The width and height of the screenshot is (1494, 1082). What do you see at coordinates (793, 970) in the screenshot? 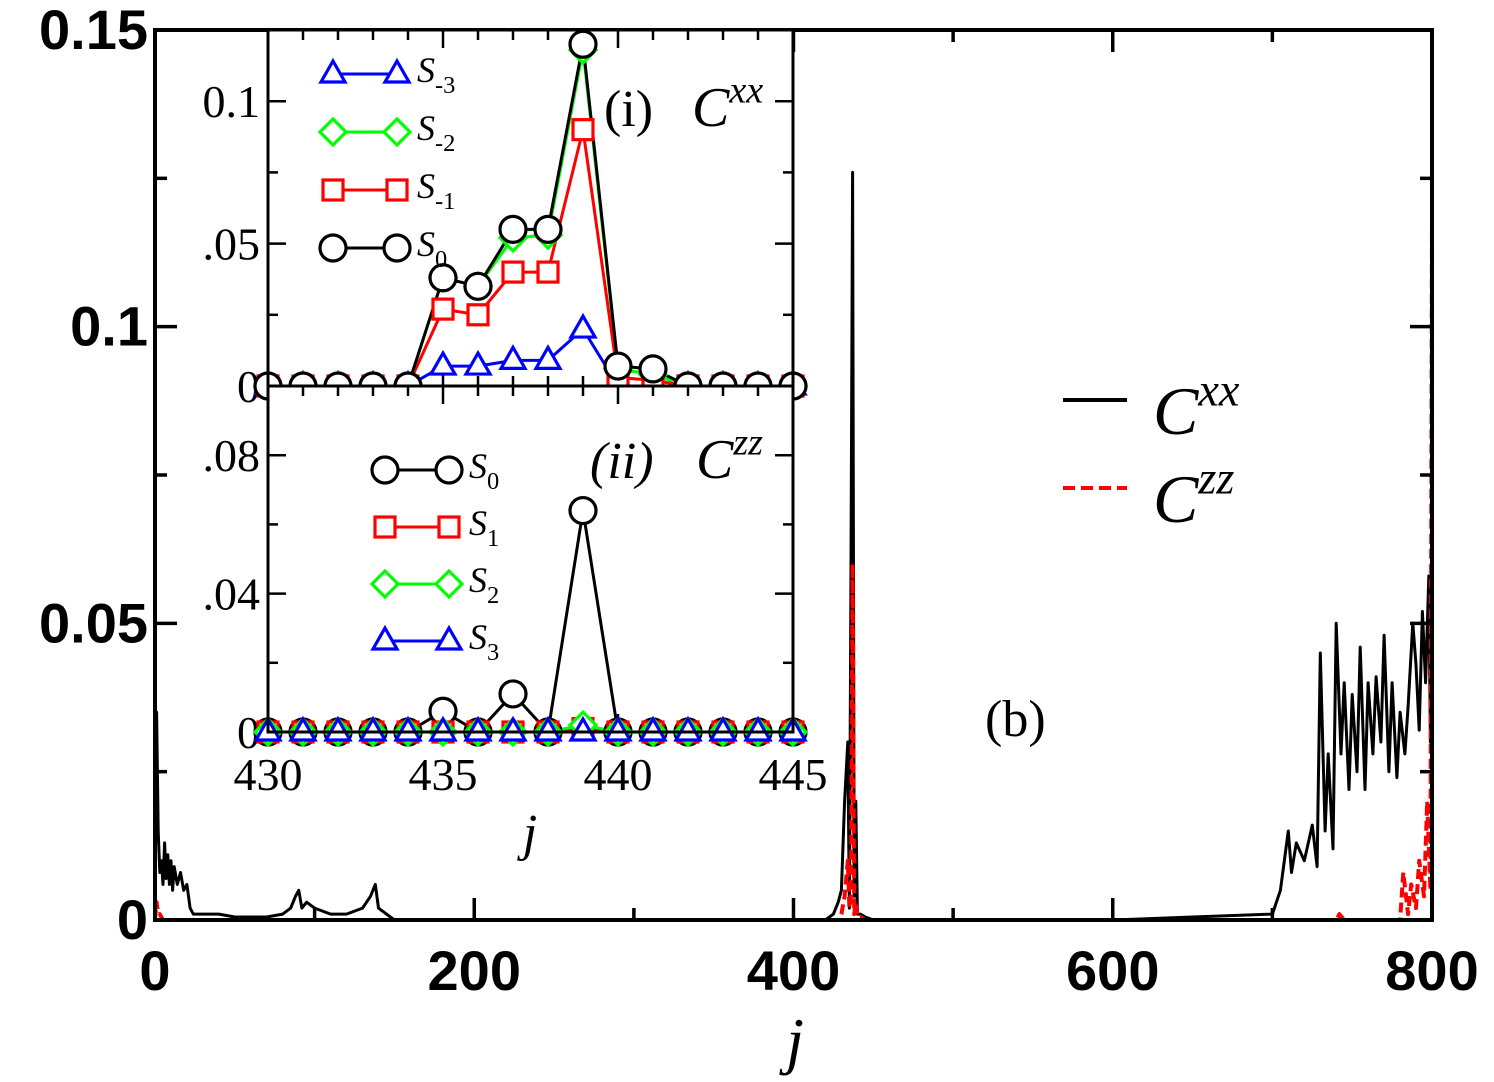
I see `main-x-tick-label: 400` at bounding box center [793, 970].